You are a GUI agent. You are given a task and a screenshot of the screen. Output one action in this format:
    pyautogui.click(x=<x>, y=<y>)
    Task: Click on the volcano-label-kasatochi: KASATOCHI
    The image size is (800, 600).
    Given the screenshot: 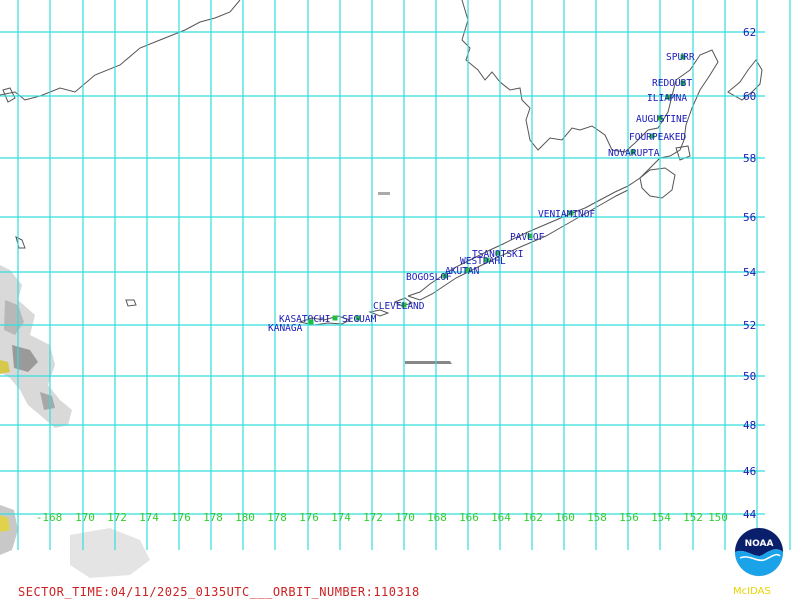 What is the action you would take?
    pyautogui.click(x=304, y=319)
    